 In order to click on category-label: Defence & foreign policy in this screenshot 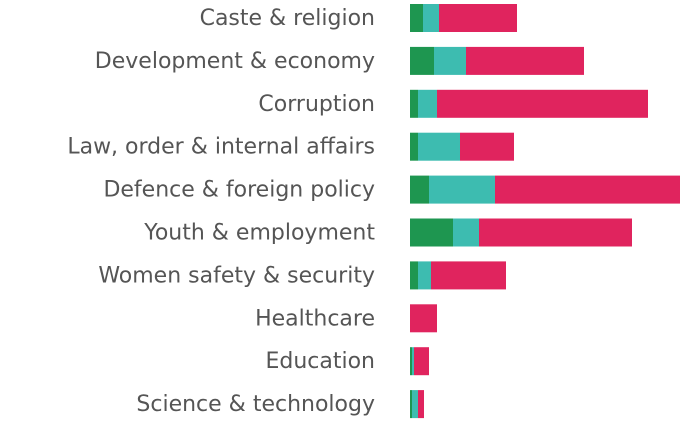, I will do `click(239, 190)`.